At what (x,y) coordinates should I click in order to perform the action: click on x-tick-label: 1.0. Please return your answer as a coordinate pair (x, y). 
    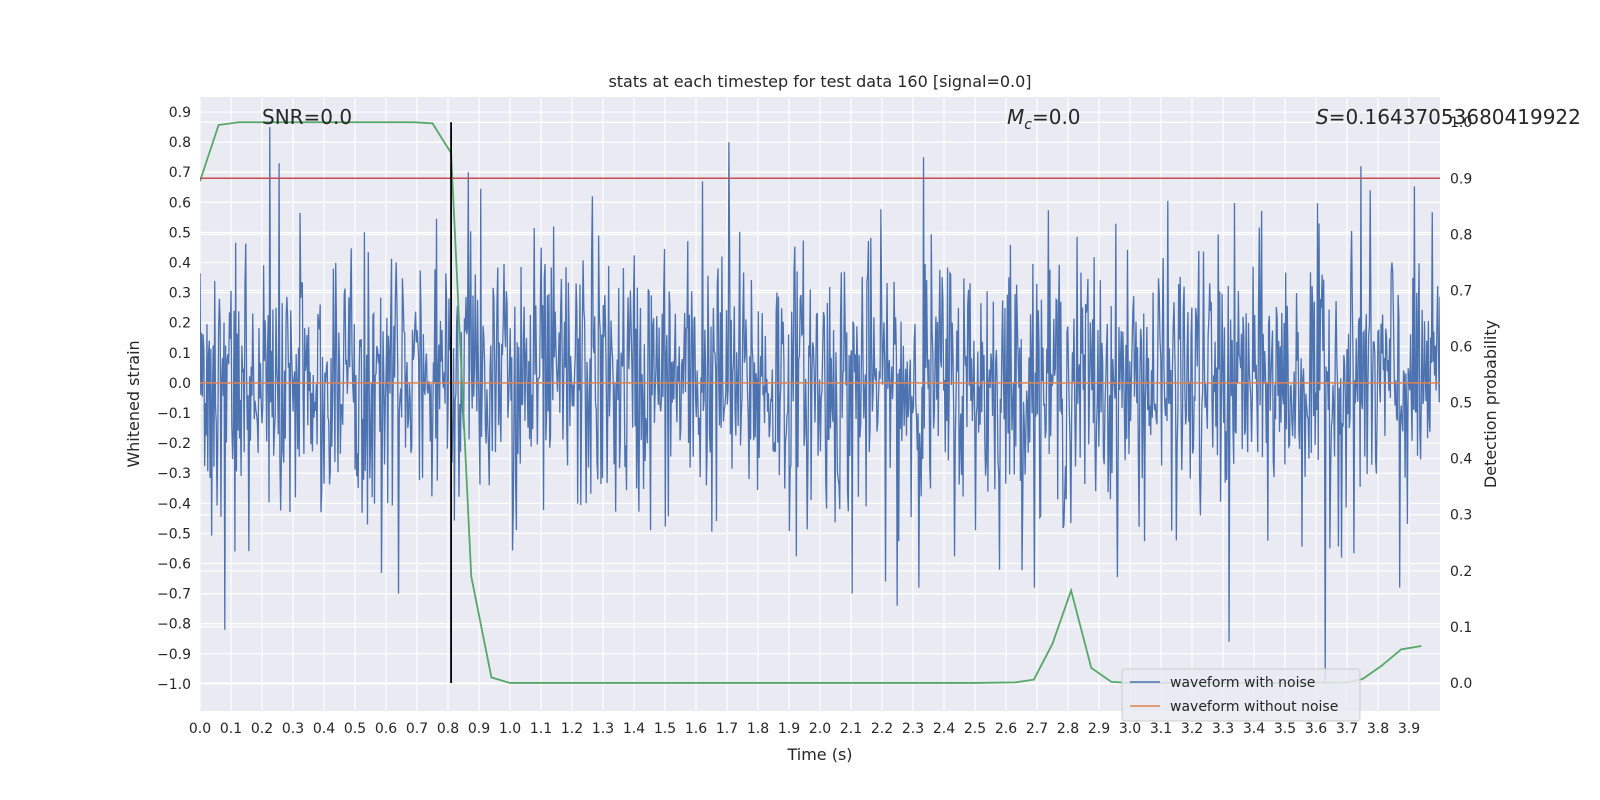
    Looking at the image, I should click on (510, 729).